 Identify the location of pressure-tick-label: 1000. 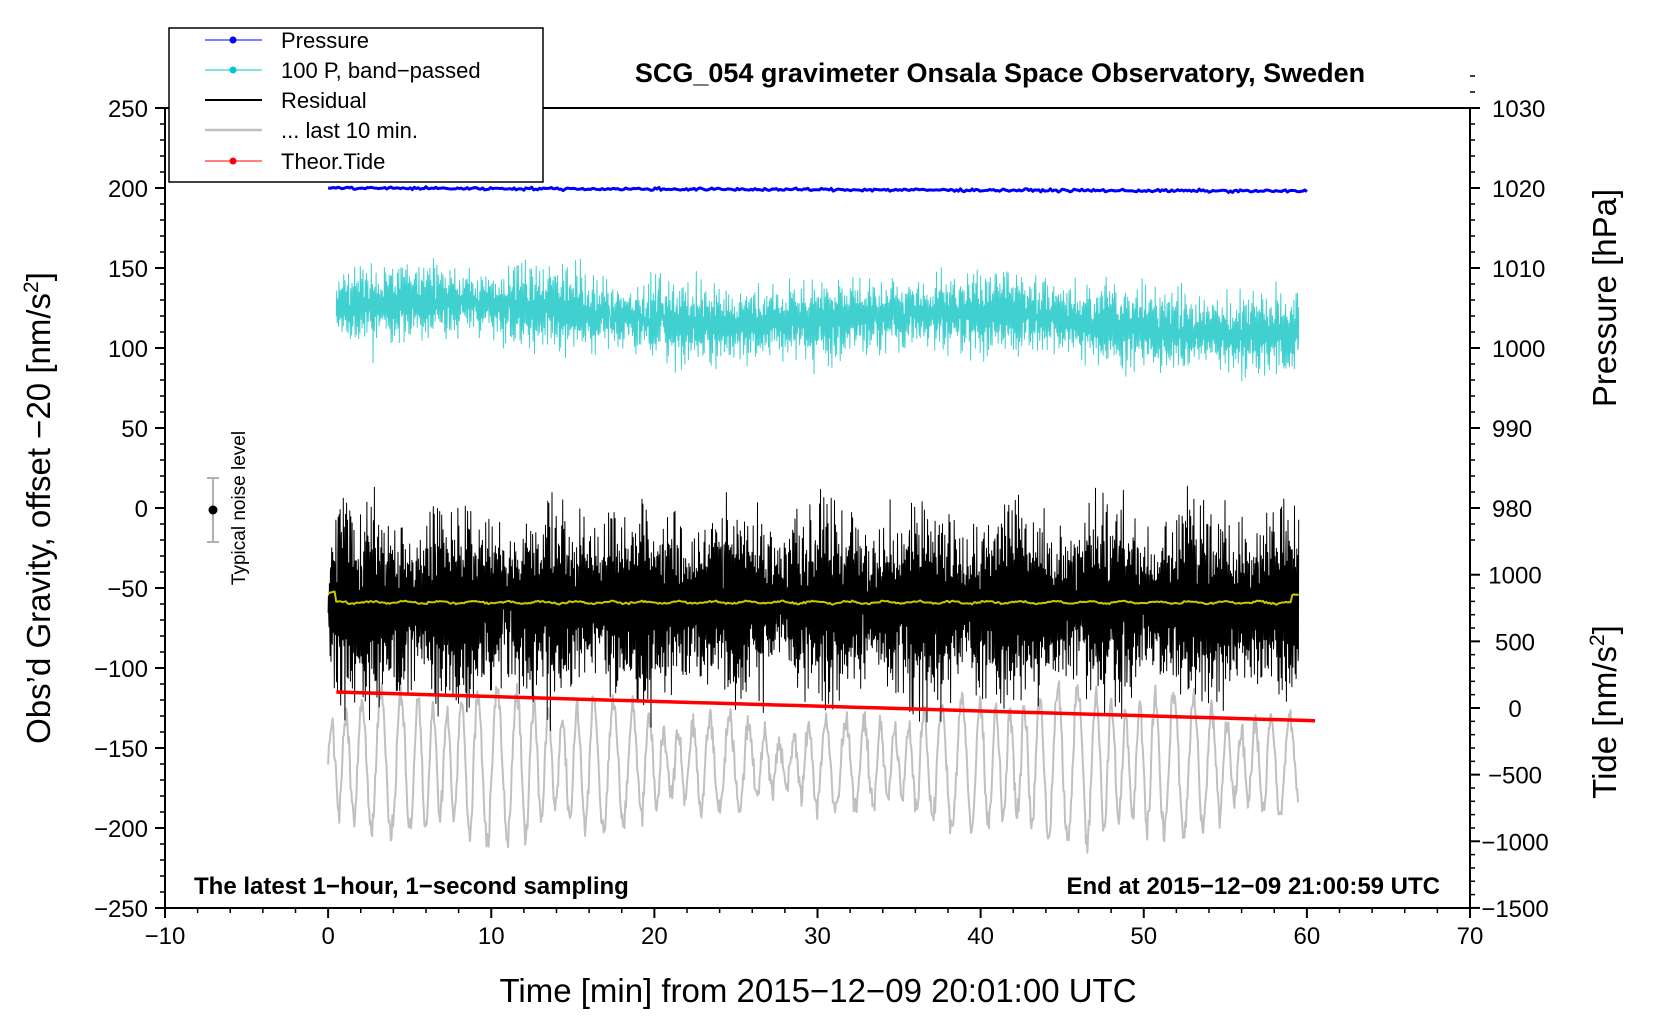
(1518, 349).